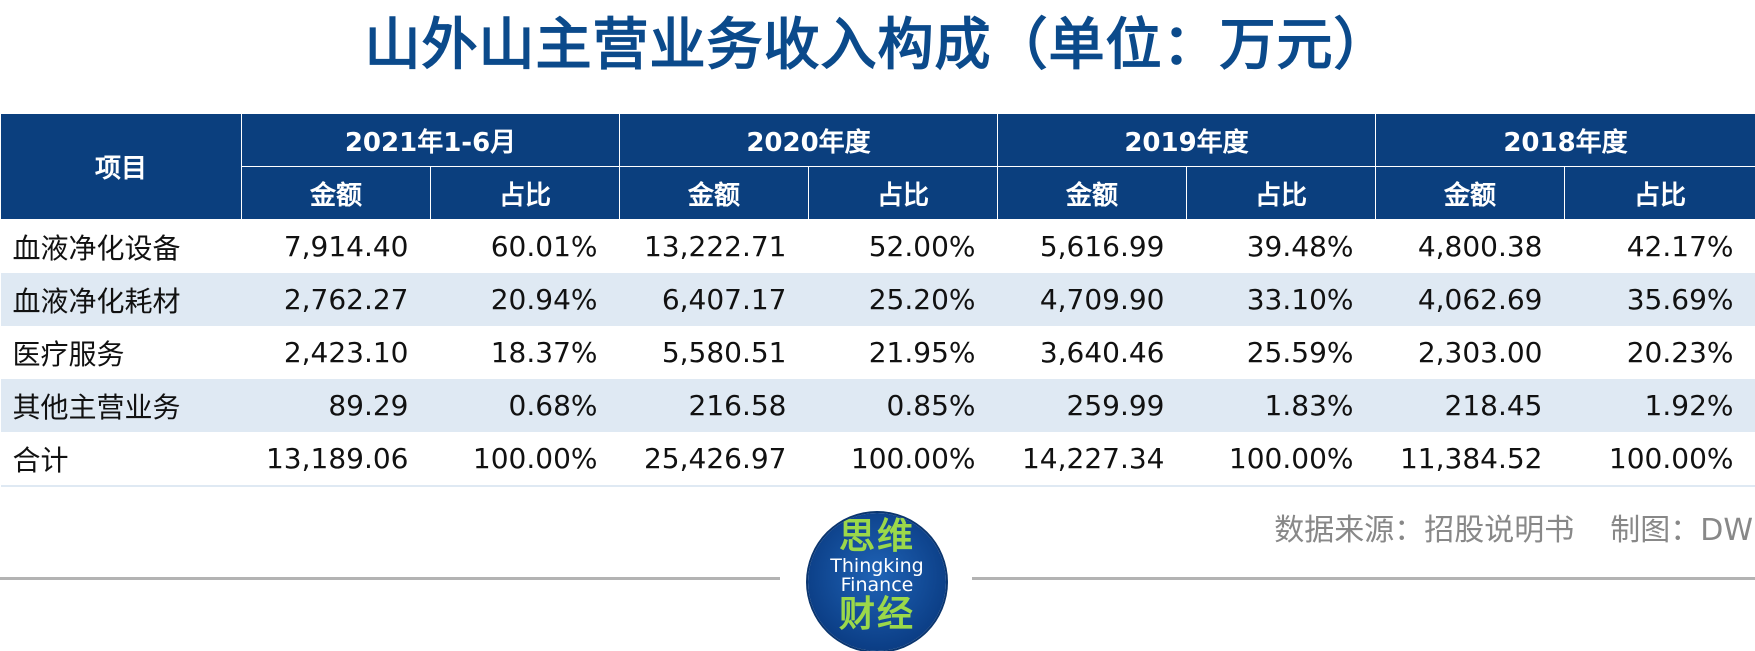  Describe the element at coordinates (336, 299) in the screenshot. I see `amount-cell: 2,762.27` at that location.